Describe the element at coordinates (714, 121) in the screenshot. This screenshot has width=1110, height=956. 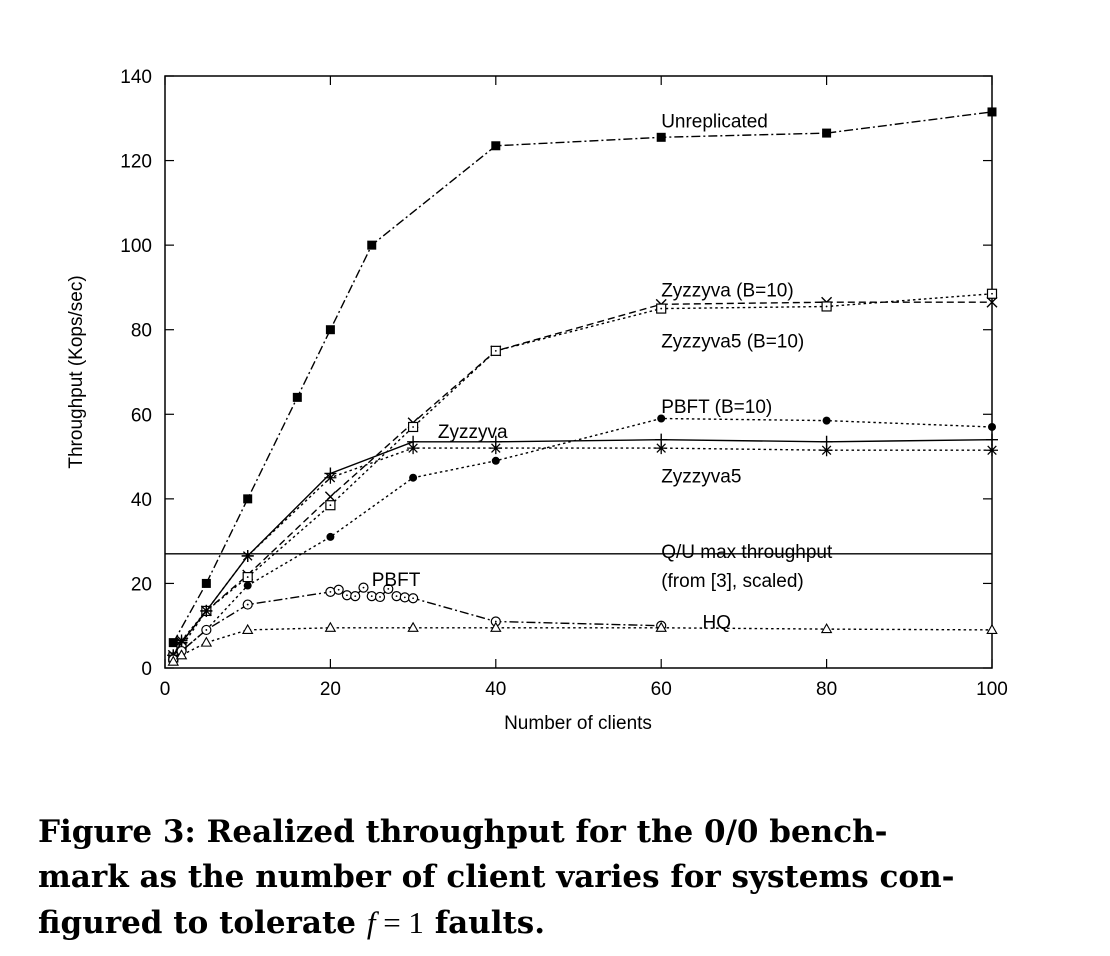
I see `series-label: Unreplicated` at that location.